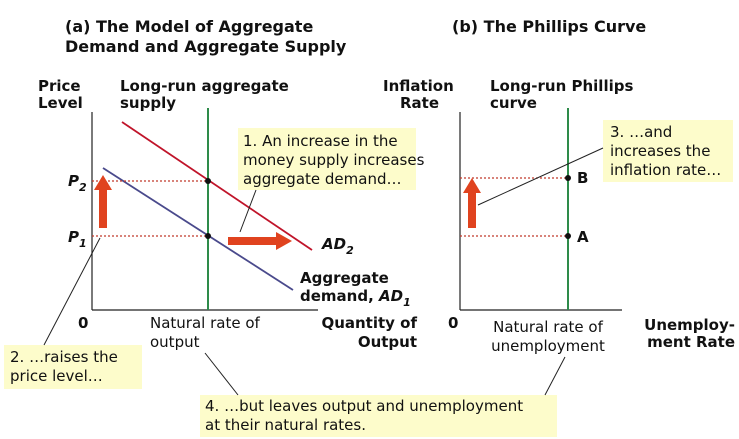 Image resolution: width=739 pixels, height=439 pixels. What do you see at coordinates (334, 160) in the screenshot?
I see `callout-text: money supply increases` at bounding box center [334, 160].